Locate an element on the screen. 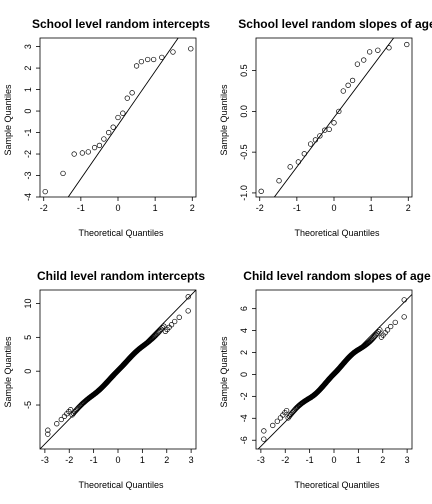 This screenshot has width=432, height=504. y-tick-label: 3 is located at coordinates (28, 46).